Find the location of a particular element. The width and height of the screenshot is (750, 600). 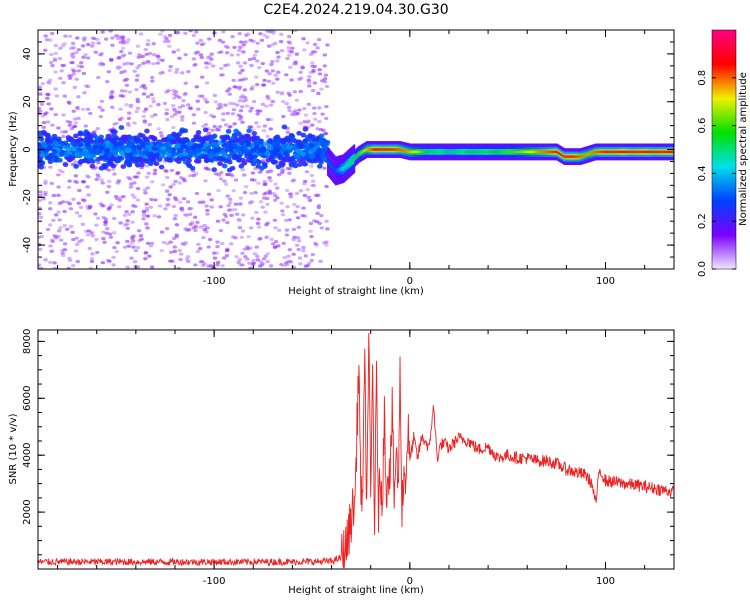

colorbar-tick-label: 0.0 is located at coordinates (702, 269).